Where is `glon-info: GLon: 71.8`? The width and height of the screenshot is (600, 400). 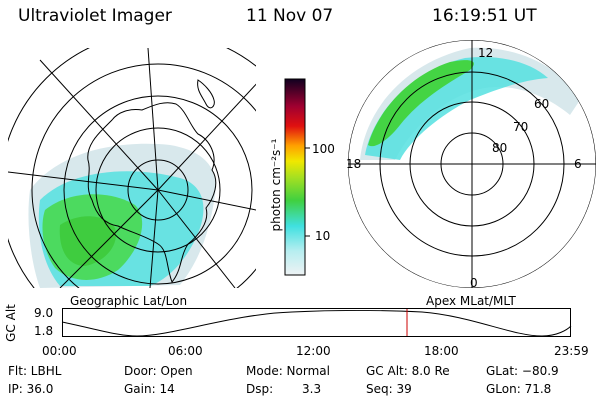
glon-info: GLon: 71.8 is located at coordinates (519, 389).